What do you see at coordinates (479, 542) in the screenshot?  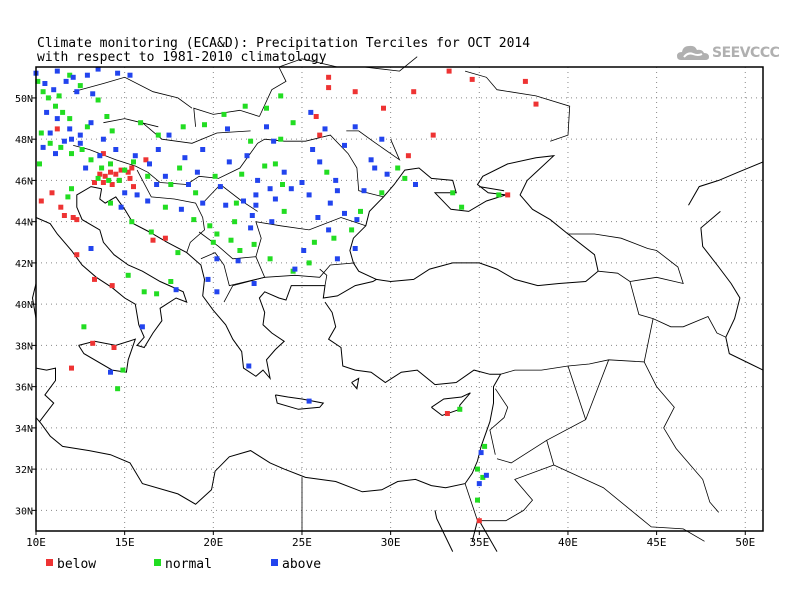 I see `x-tick-label: 35E` at bounding box center [479, 542].